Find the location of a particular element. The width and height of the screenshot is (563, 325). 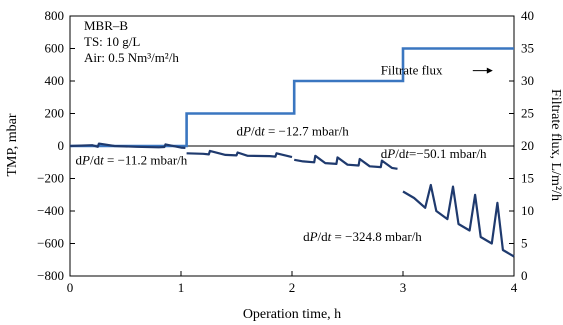

y-axis-right-title: Filtrate flux, L/m²/h is located at coordinates (555, 145).